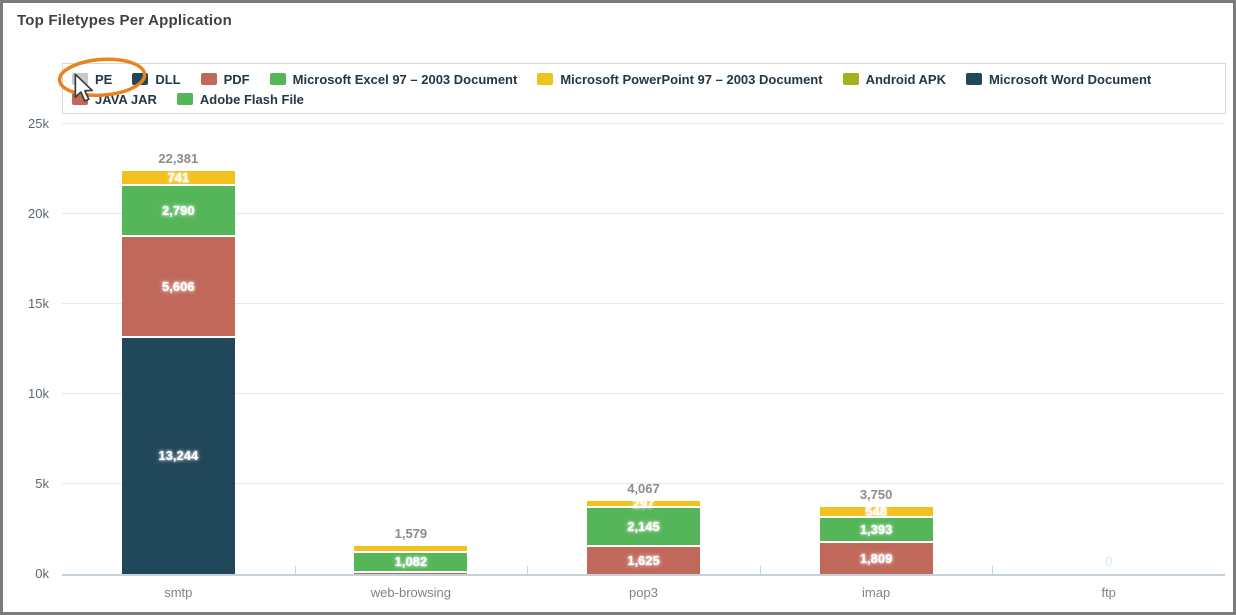 The image size is (1236, 615). Describe the element at coordinates (876, 494) in the screenshot. I see `bar-total-label: 3,750` at that location.